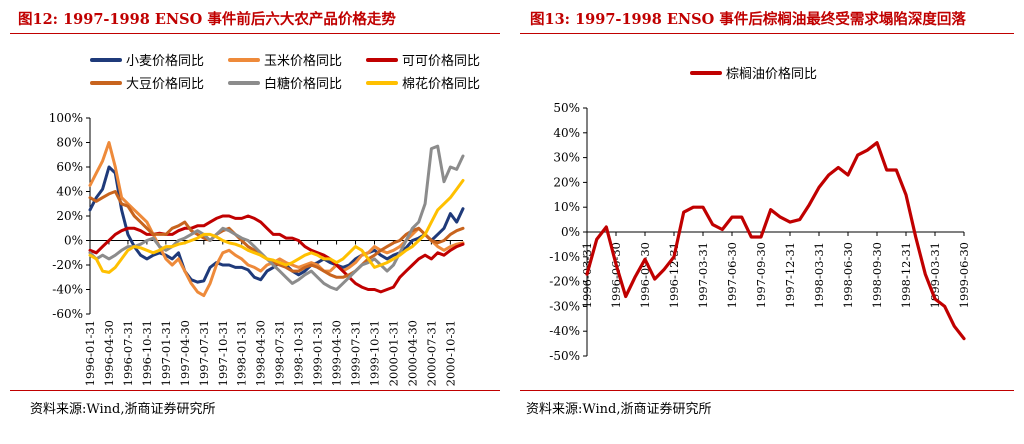  I want to click on right-y-tick-label: -50%, so click(564, 356).